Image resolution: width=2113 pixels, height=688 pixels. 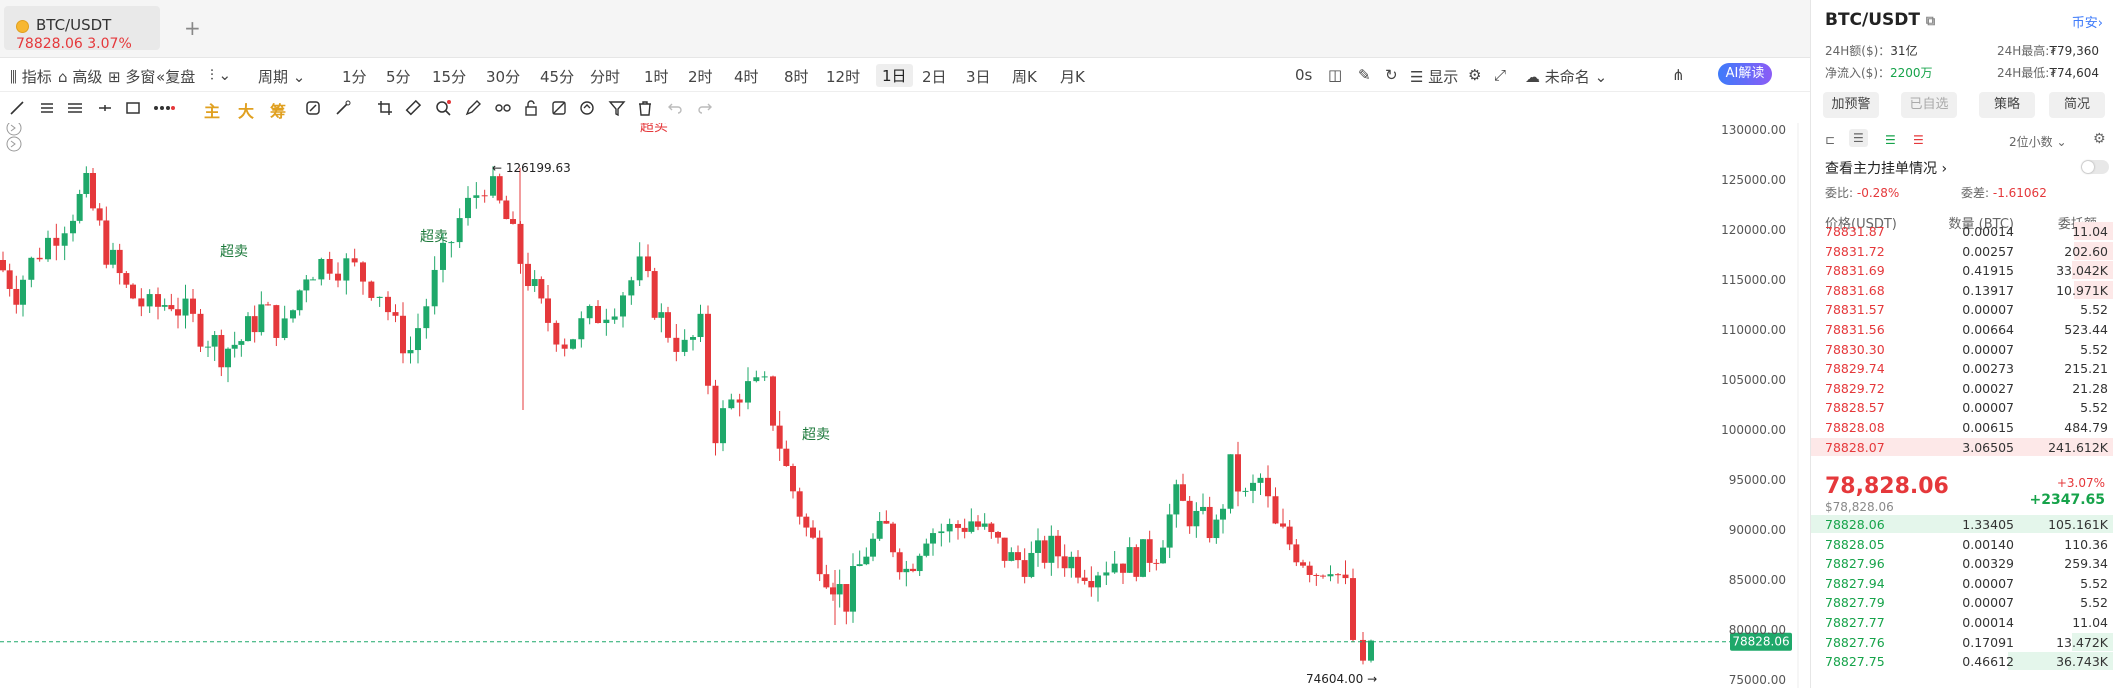 I want to click on chips-indicator-toggle: 筹, so click(x=278, y=111).